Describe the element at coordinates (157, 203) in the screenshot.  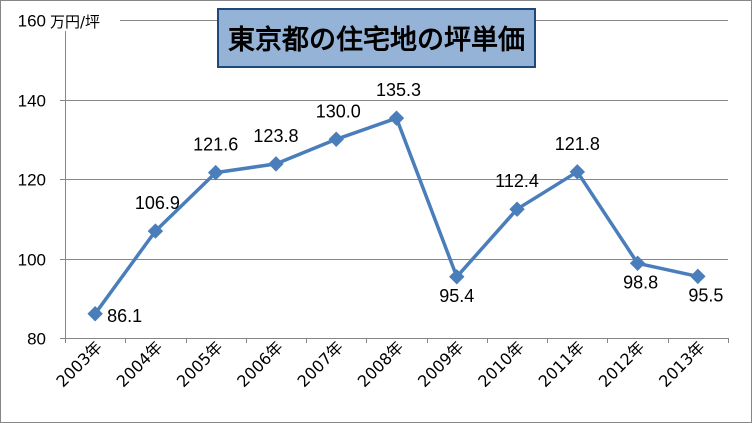
I see `data-label: 106.9` at that location.